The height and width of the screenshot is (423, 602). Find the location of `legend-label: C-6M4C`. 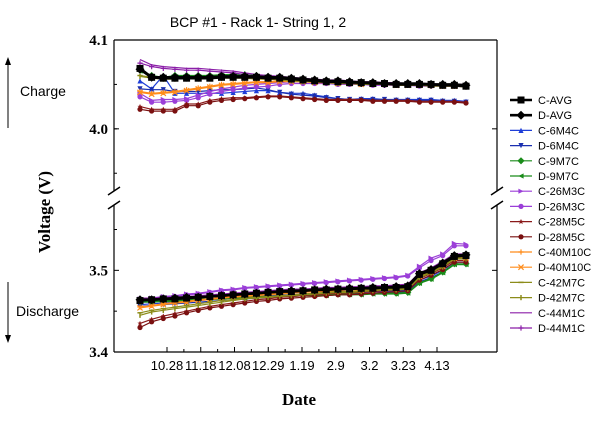

legend-label: C-6M4C is located at coordinates (558, 131).